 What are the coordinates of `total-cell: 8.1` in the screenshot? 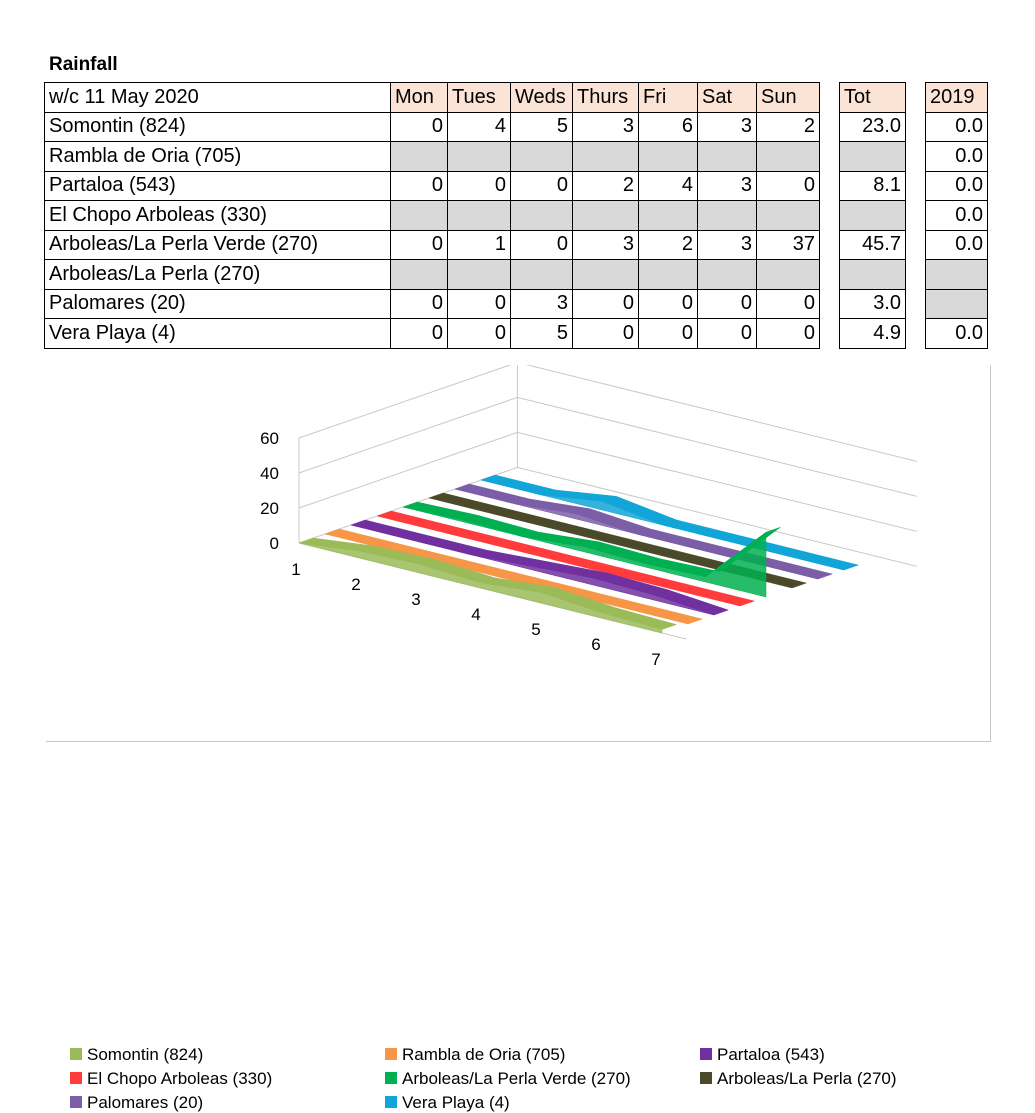 It's located at (872, 185).